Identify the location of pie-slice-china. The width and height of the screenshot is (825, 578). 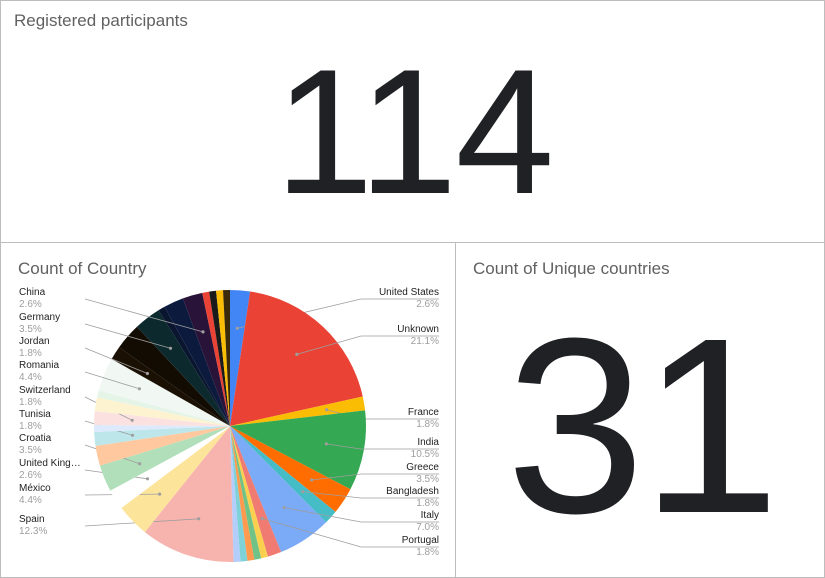
(206, 359).